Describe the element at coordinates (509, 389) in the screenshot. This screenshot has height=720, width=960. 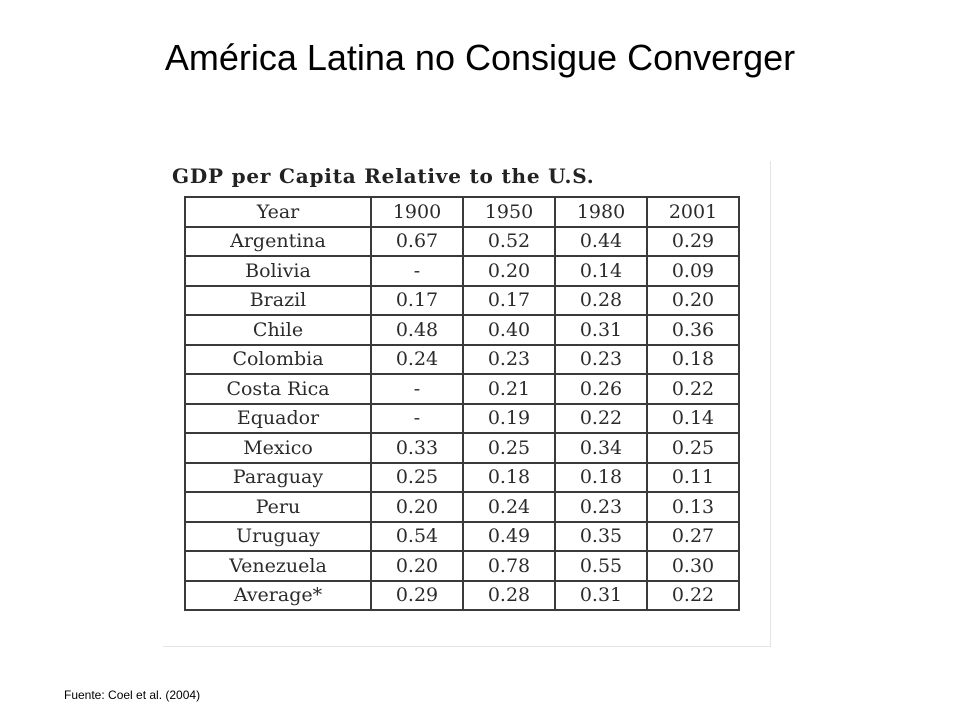
I see `value-cell: 0.21` at that location.